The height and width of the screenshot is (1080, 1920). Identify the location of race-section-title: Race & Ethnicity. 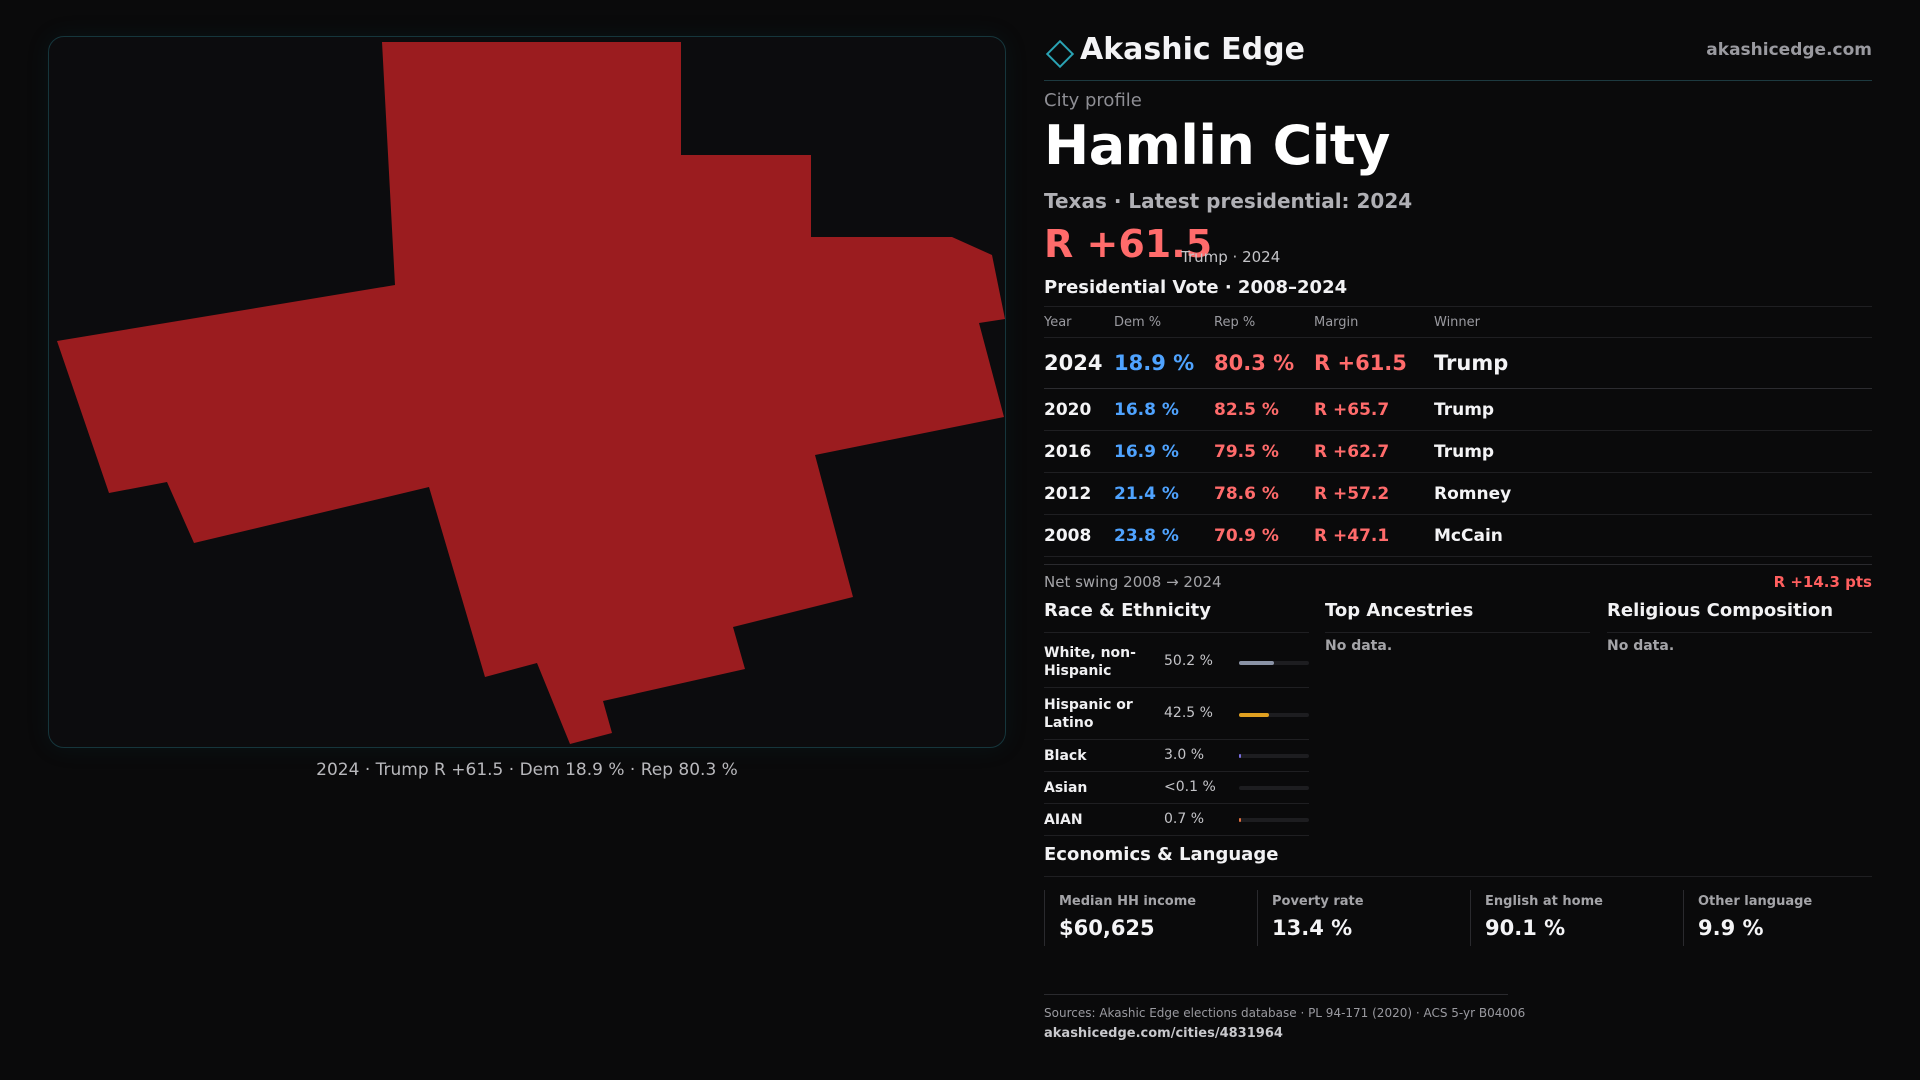
(1176, 616).